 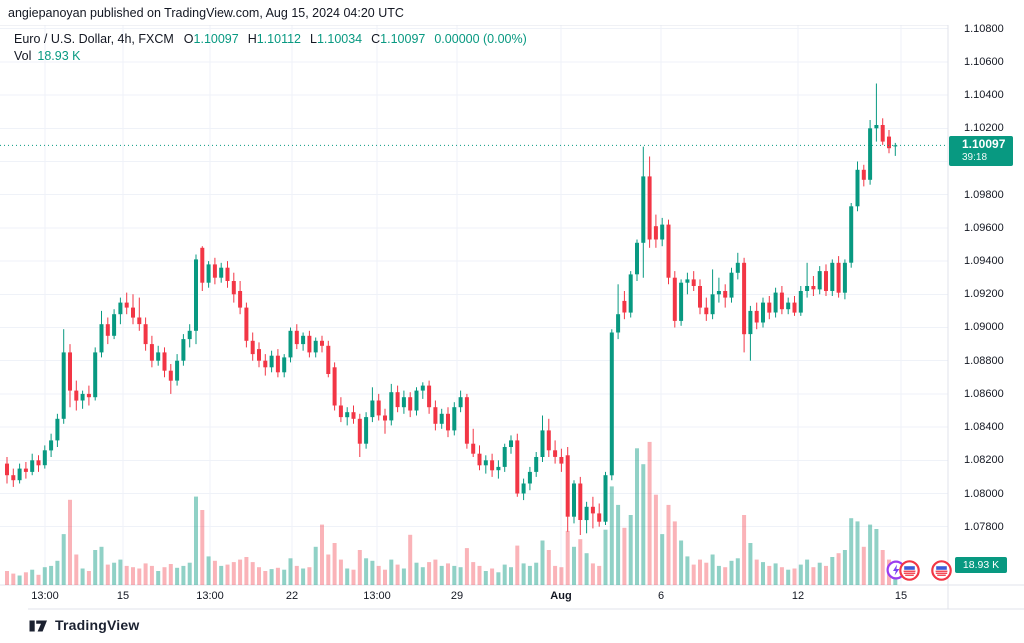 What do you see at coordinates (984, 494) in the screenshot?
I see `price-axis-label: 1.08000` at bounding box center [984, 494].